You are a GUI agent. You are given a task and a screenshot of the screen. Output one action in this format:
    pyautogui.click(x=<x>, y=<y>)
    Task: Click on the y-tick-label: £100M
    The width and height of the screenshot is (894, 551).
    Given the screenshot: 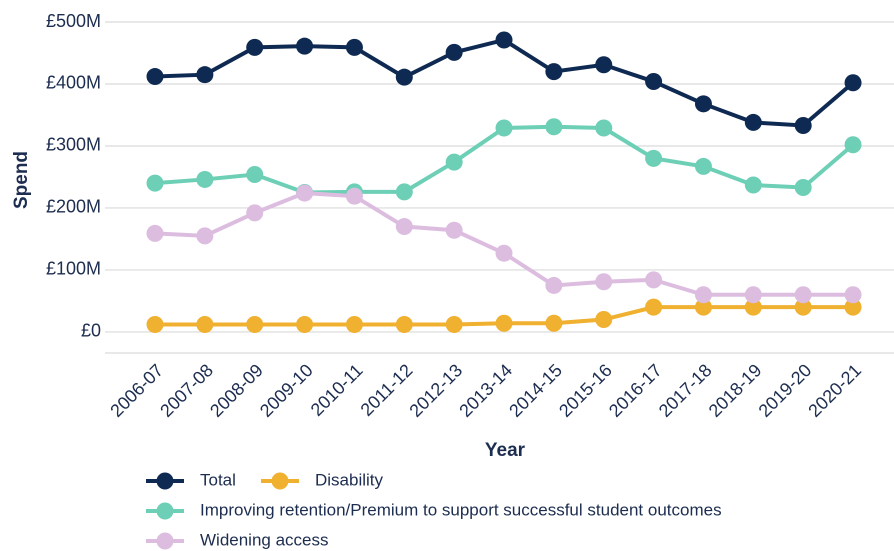 What is the action you would take?
    pyautogui.click(x=73, y=269)
    